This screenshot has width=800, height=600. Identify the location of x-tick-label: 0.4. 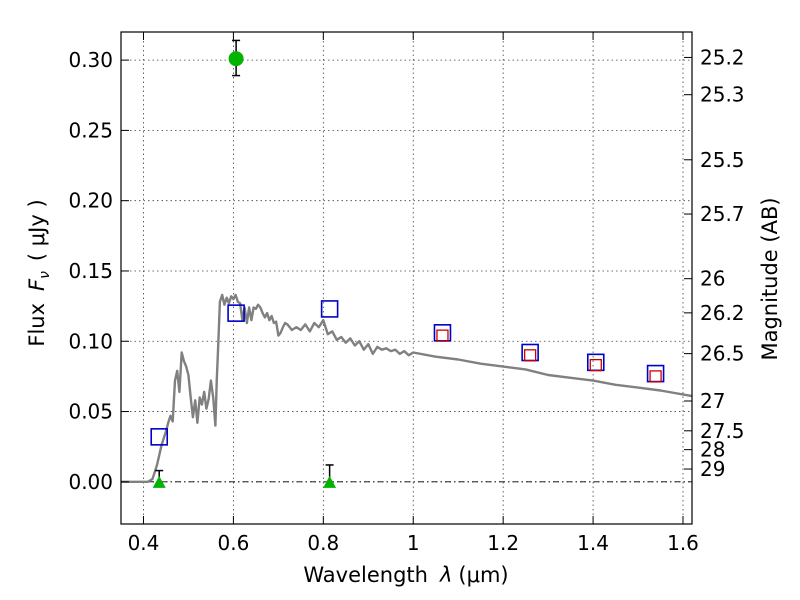
(144, 543).